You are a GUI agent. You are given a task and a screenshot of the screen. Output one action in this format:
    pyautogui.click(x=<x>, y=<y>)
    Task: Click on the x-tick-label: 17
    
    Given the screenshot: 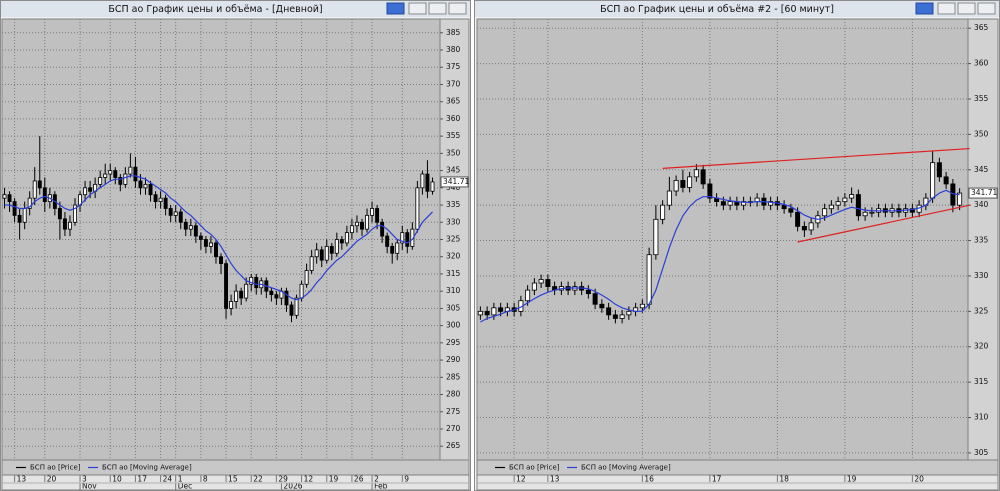 What is the action you would take?
    pyautogui.click(x=717, y=479)
    